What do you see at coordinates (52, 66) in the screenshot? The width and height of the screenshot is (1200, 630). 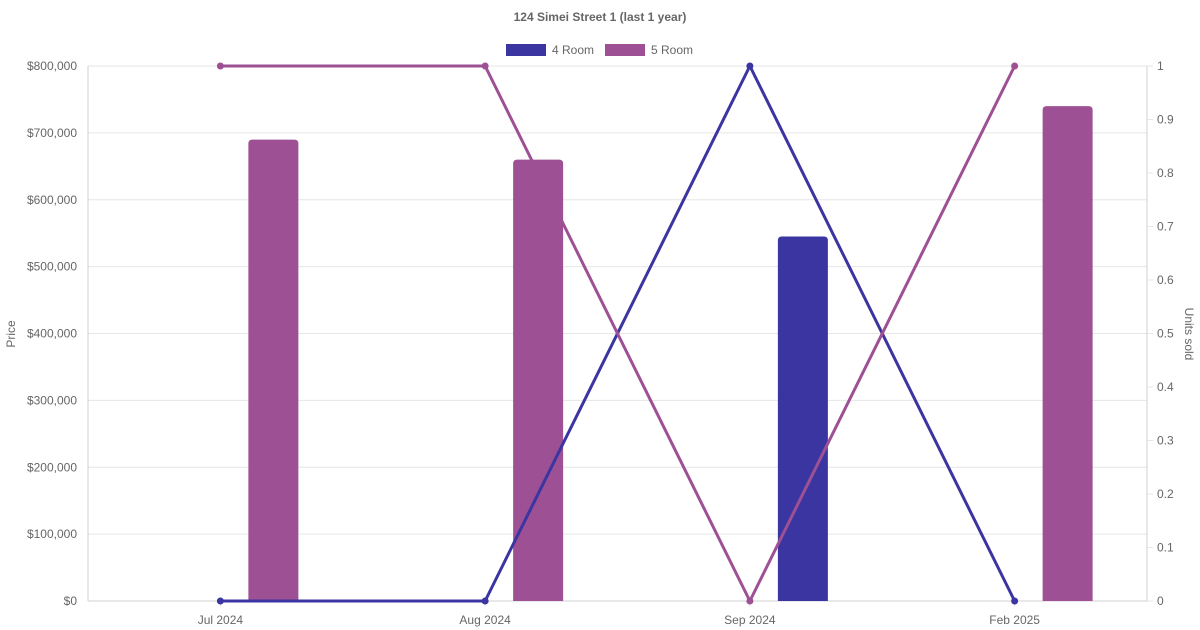 I see `y-left-tick-label: $800,000` at bounding box center [52, 66].